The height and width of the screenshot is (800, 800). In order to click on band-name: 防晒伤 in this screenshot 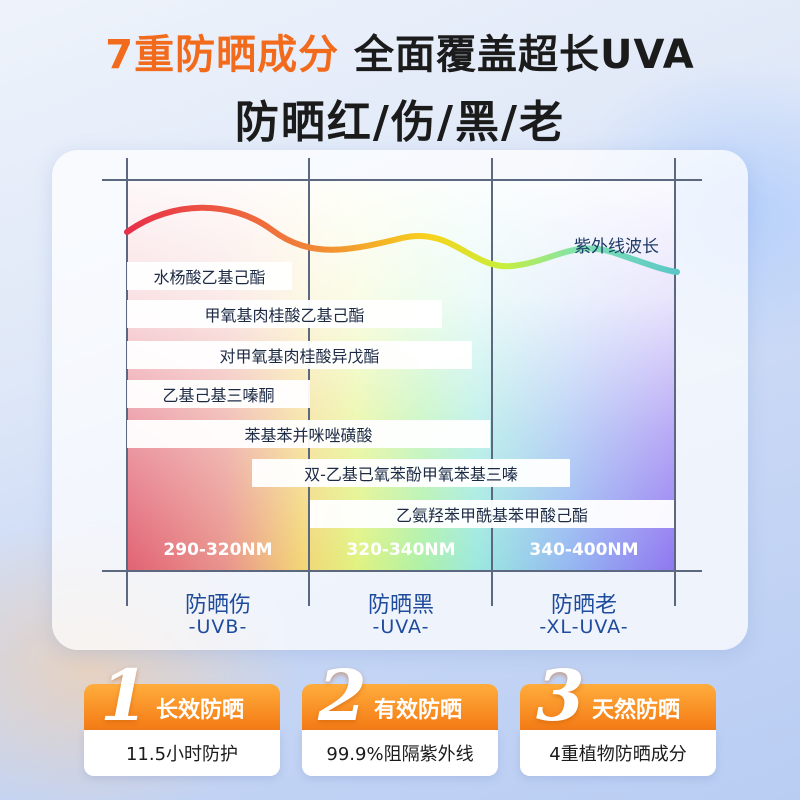, I will do `click(217, 605)`.